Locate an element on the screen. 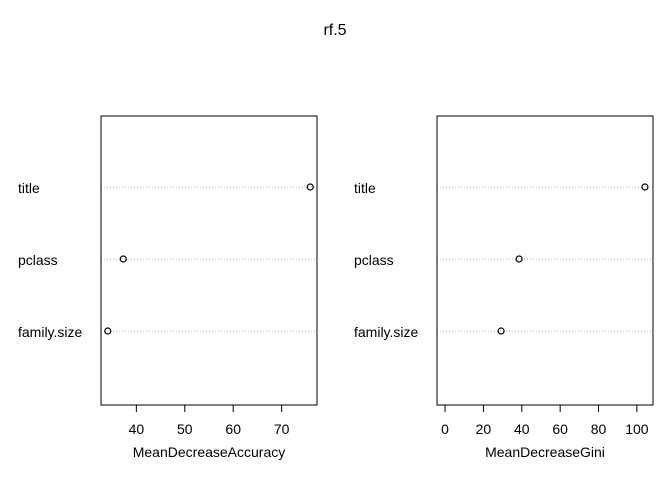 The width and height of the screenshot is (672, 485). panel-1-category-label: family.size is located at coordinates (50, 332).